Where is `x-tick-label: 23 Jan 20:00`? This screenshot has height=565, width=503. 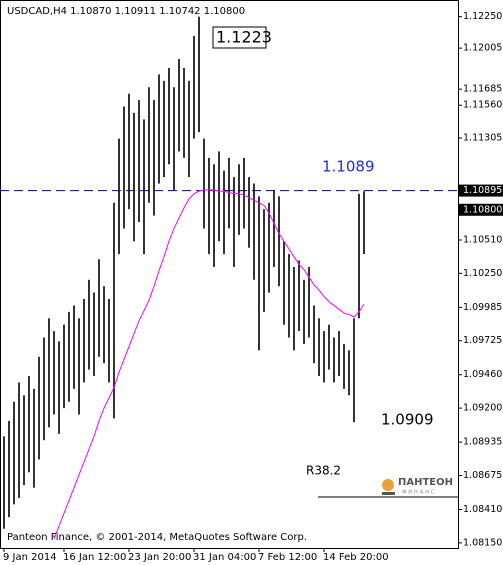
x-tick-label: 23 Jan 20:00 is located at coordinates (159, 557).